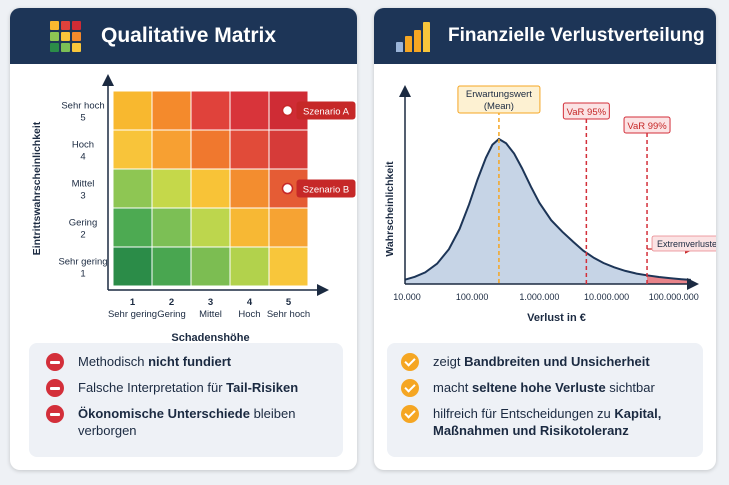 The width and height of the screenshot is (729, 485). I want to click on y-level-name: Mittel, so click(83, 184).